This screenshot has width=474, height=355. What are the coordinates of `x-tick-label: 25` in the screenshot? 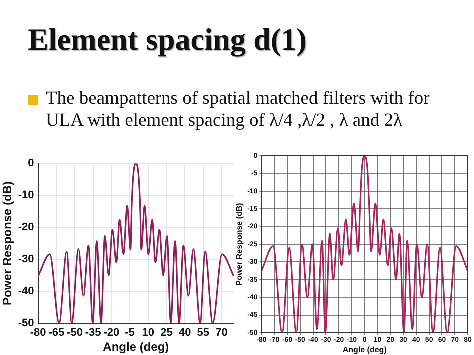 It's located at (166, 333).